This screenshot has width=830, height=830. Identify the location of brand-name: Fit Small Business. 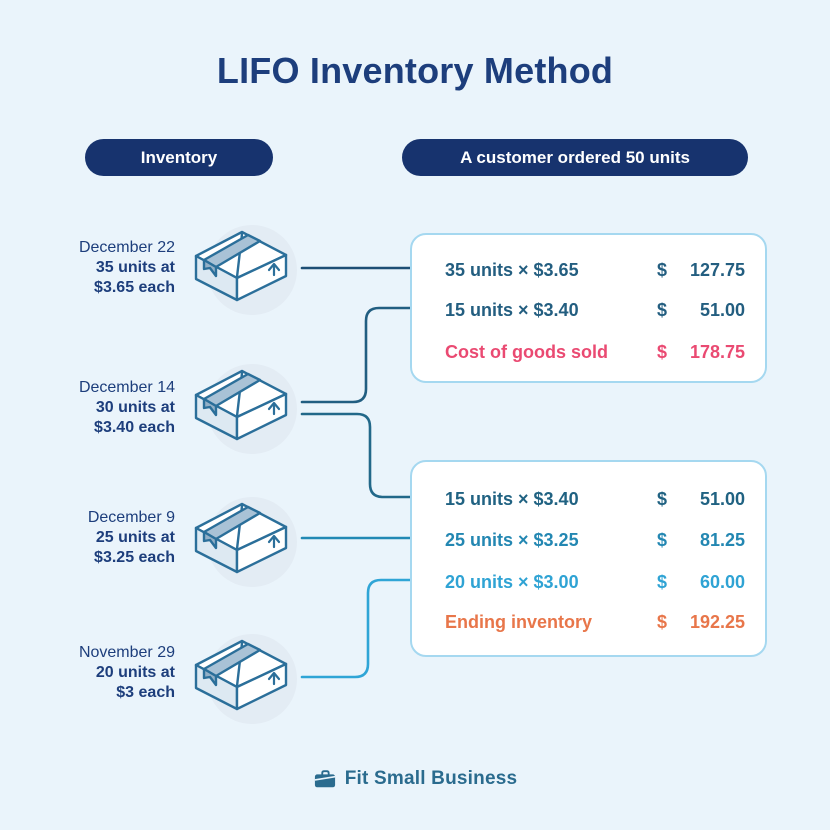
(431, 778).